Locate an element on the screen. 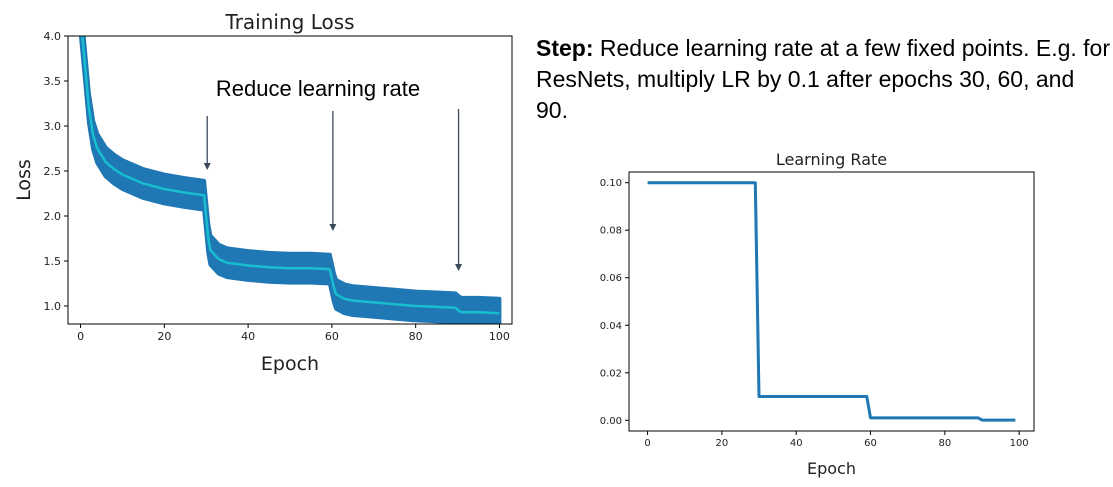 The height and width of the screenshot is (487, 1113). y-tick-label: 3.5 is located at coordinates (53, 81).